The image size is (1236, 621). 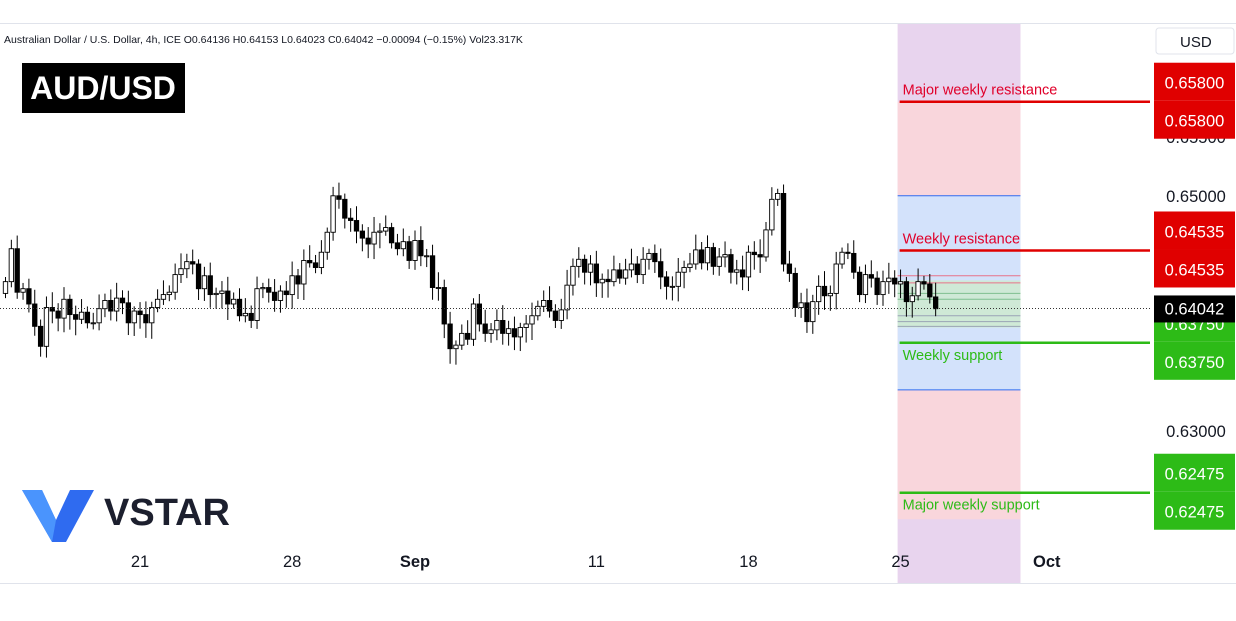 I want to click on price-label-top: 0.64535, so click(x=1195, y=232).